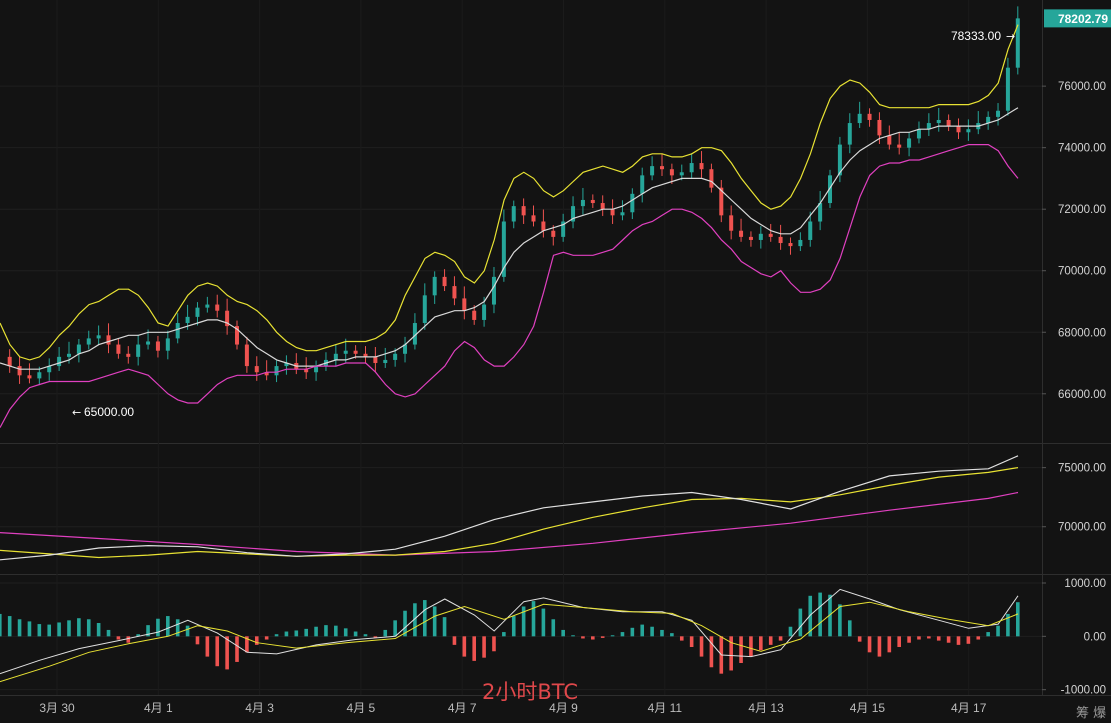 The height and width of the screenshot is (723, 1111). Describe the element at coordinates (665, 708) in the screenshot. I see `x-tick-label: 4月 11` at that location.